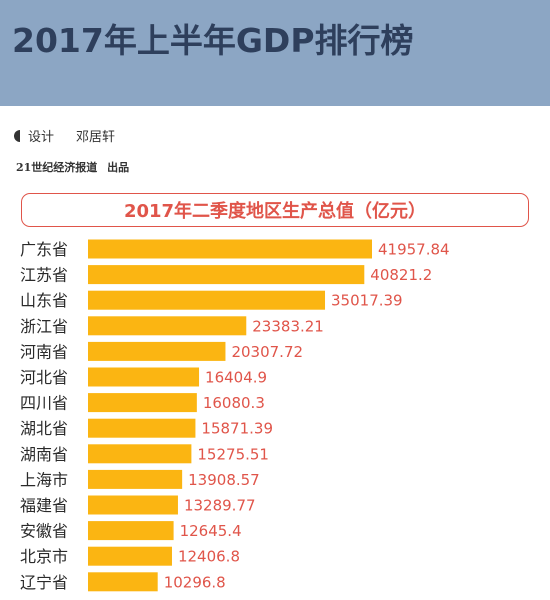 Image resolution: width=550 pixels, height=600 pixels. Describe the element at coordinates (44, 326) in the screenshot. I see `category-label: 浙江省` at that location.